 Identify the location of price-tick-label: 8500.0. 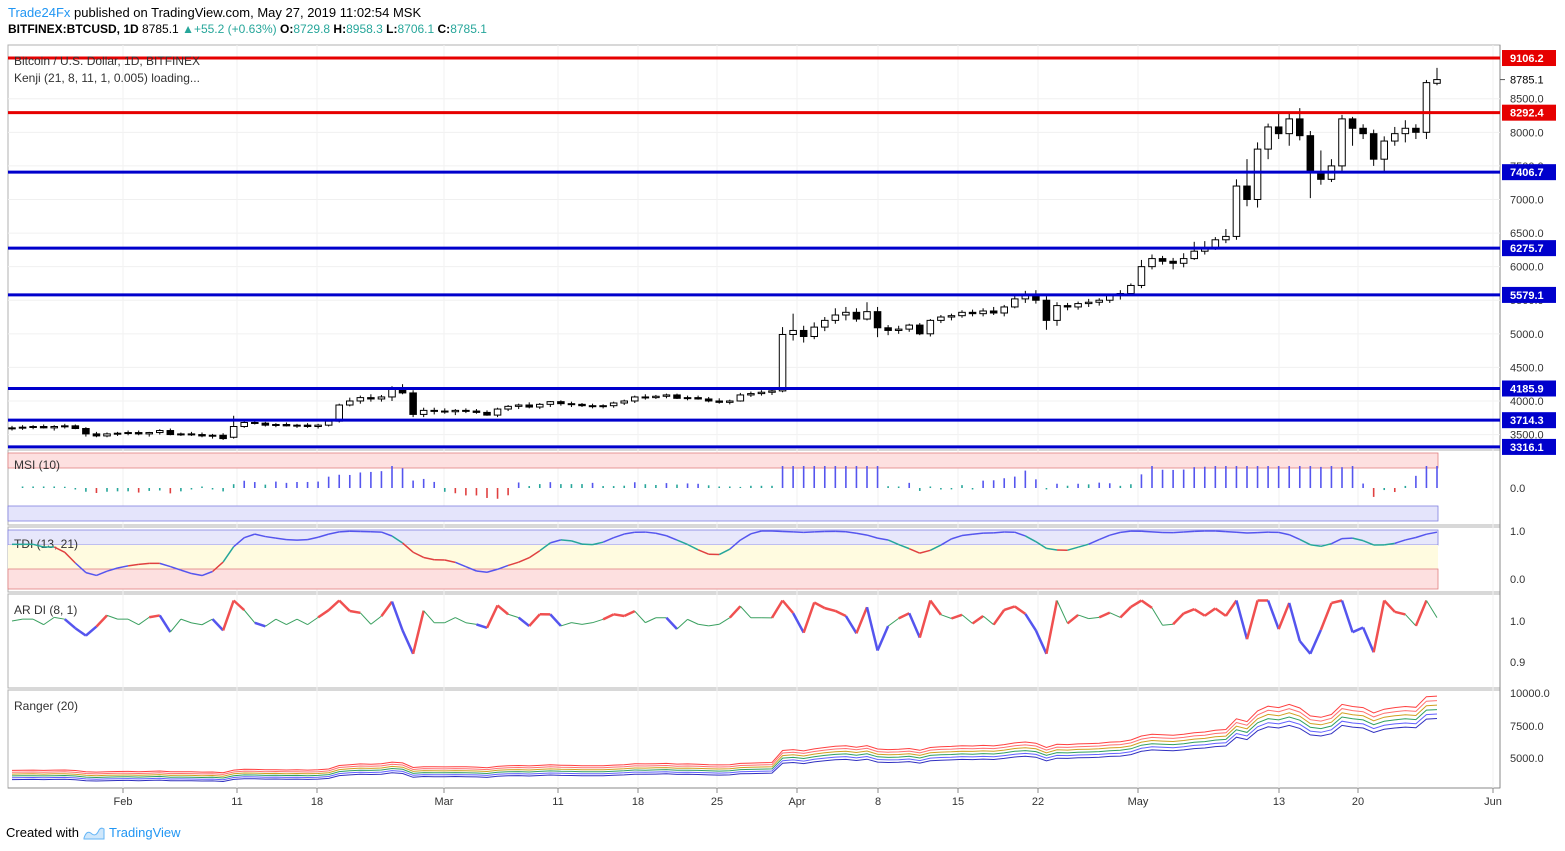
(1527, 100).